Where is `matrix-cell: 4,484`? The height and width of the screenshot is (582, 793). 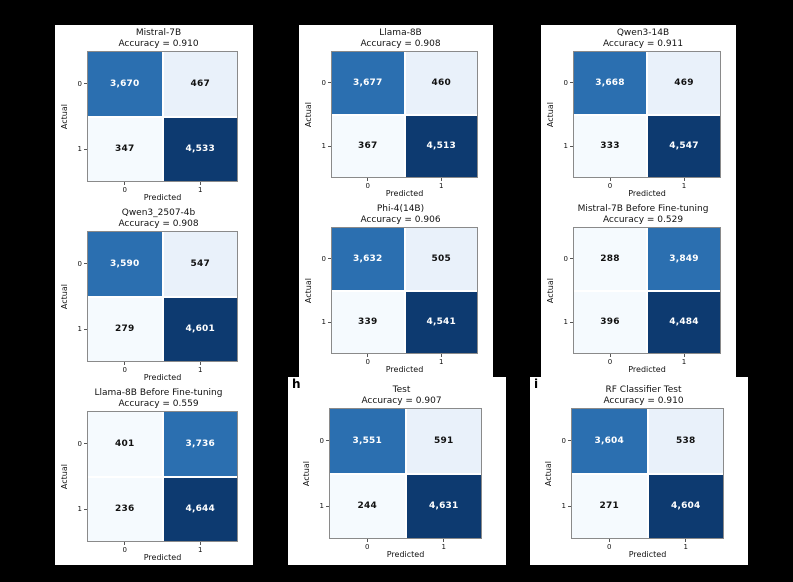
matrix-cell: 4,484 is located at coordinates (684, 322).